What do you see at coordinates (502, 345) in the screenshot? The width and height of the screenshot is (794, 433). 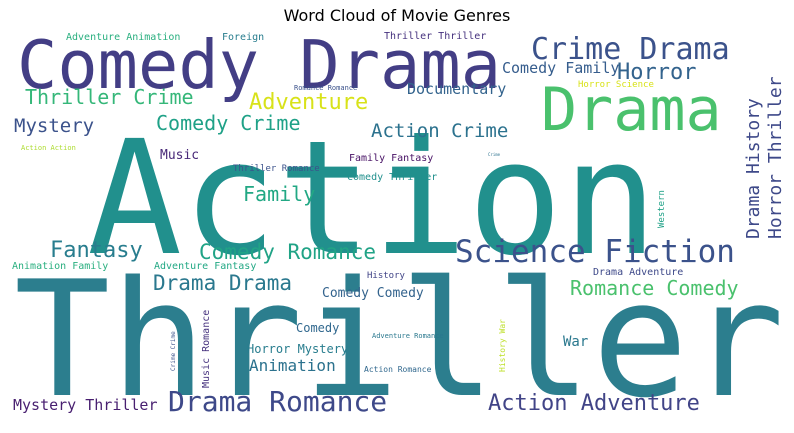 I see `word-history-war: History War` at bounding box center [502, 345].